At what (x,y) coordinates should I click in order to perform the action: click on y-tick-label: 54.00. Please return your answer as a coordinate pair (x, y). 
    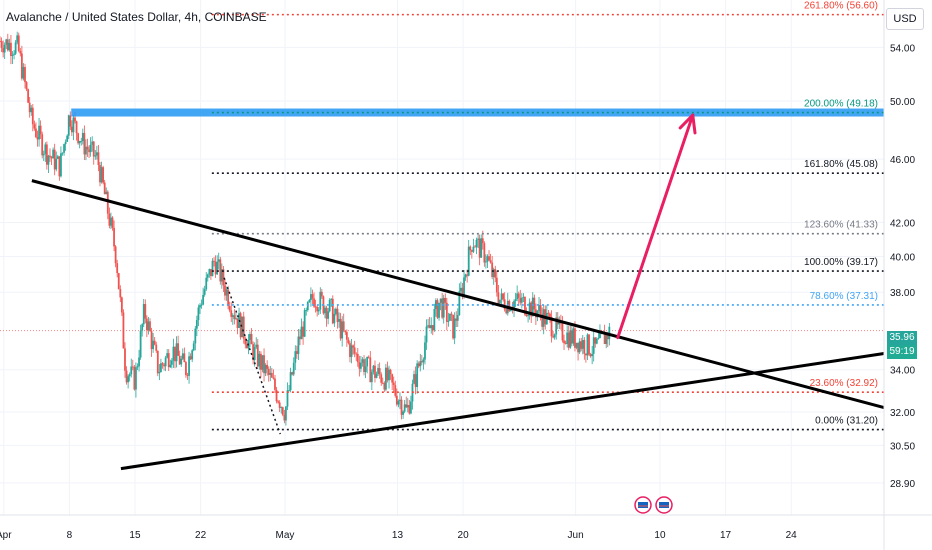
    Looking at the image, I should click on (902, 48).